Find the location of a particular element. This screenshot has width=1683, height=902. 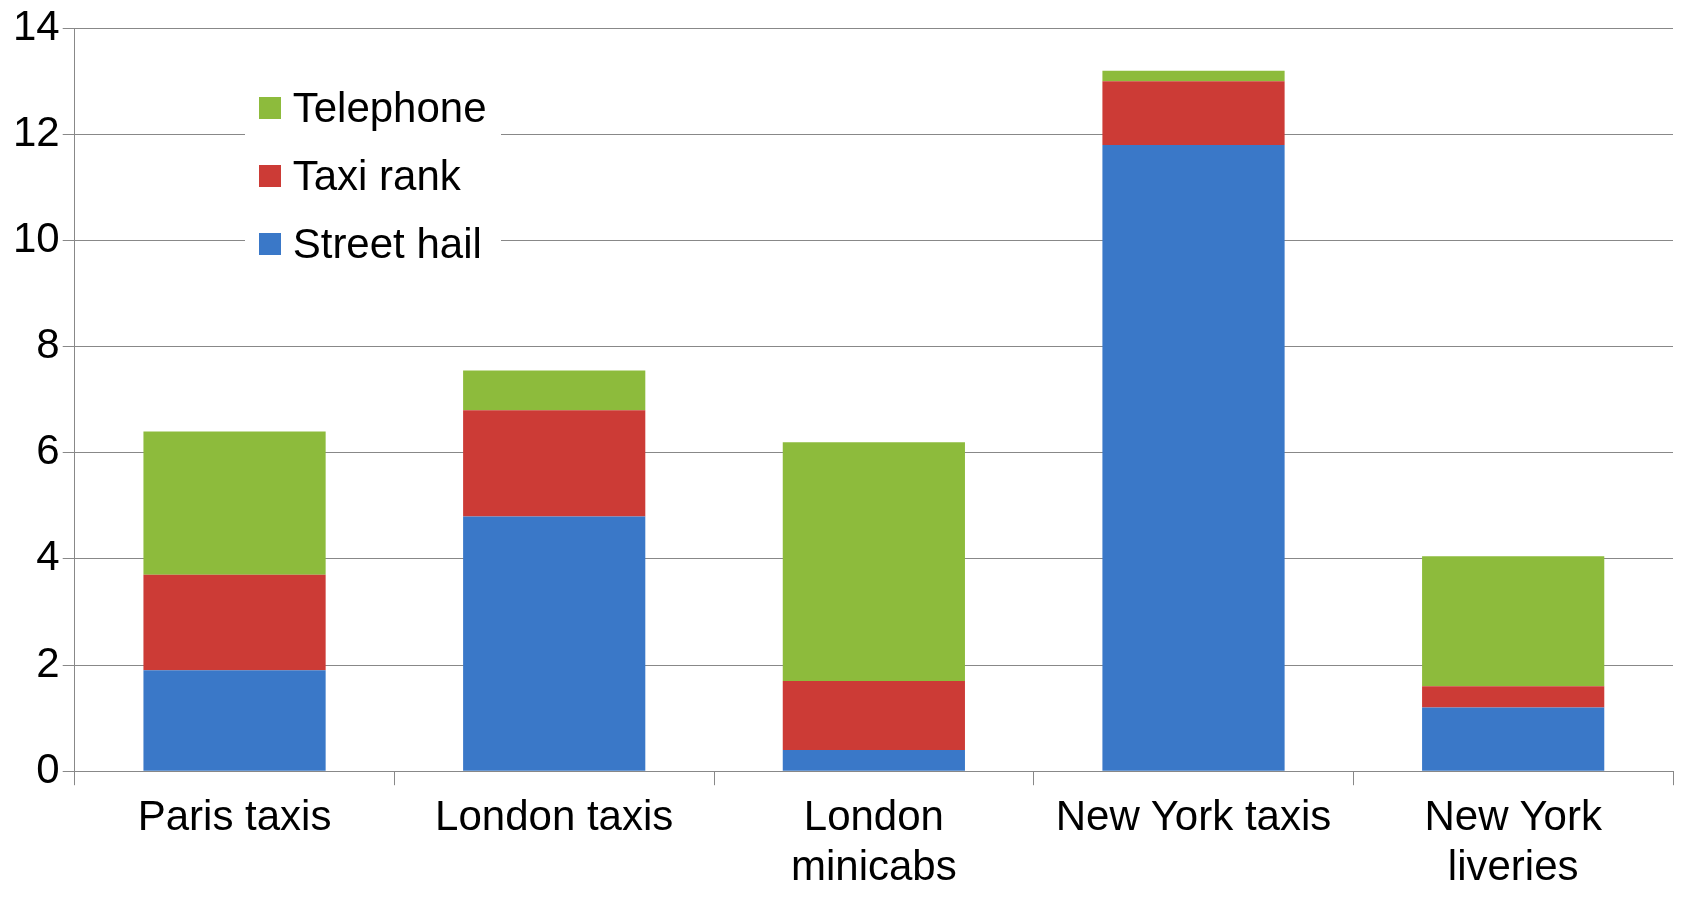

legend-label: Taxi rank is located at coordinates (376, 176).